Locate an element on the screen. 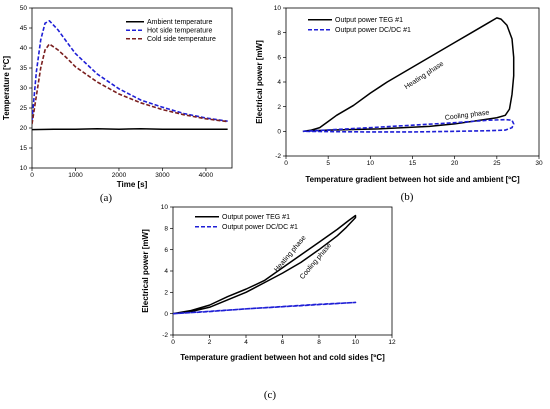 Image resolution: width=550 pixels, height=409 pixels. y-tick-label: 45 is located at coordinates (24, 28).